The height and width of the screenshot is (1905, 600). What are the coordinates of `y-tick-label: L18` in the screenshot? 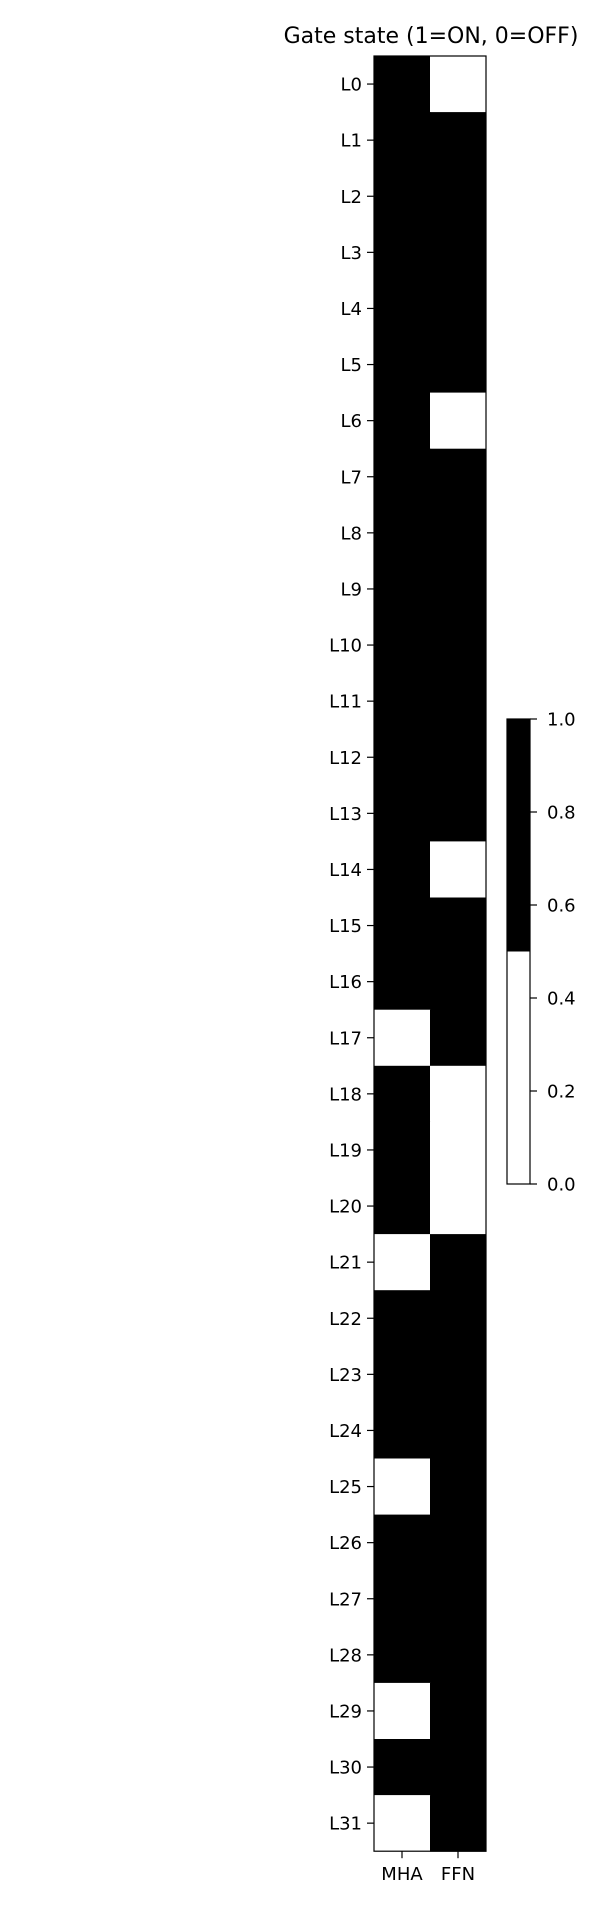 It's located at (345, 1094).